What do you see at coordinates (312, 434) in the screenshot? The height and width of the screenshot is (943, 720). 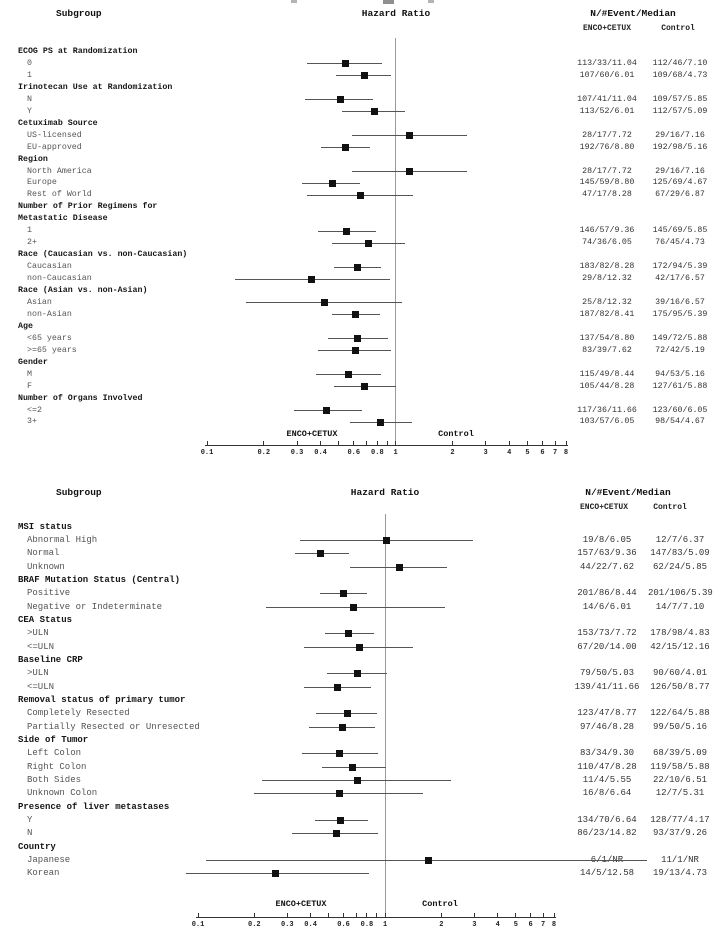 I see `favors-left-label: ENCO+CETUX` at bounding box center [312, 434].